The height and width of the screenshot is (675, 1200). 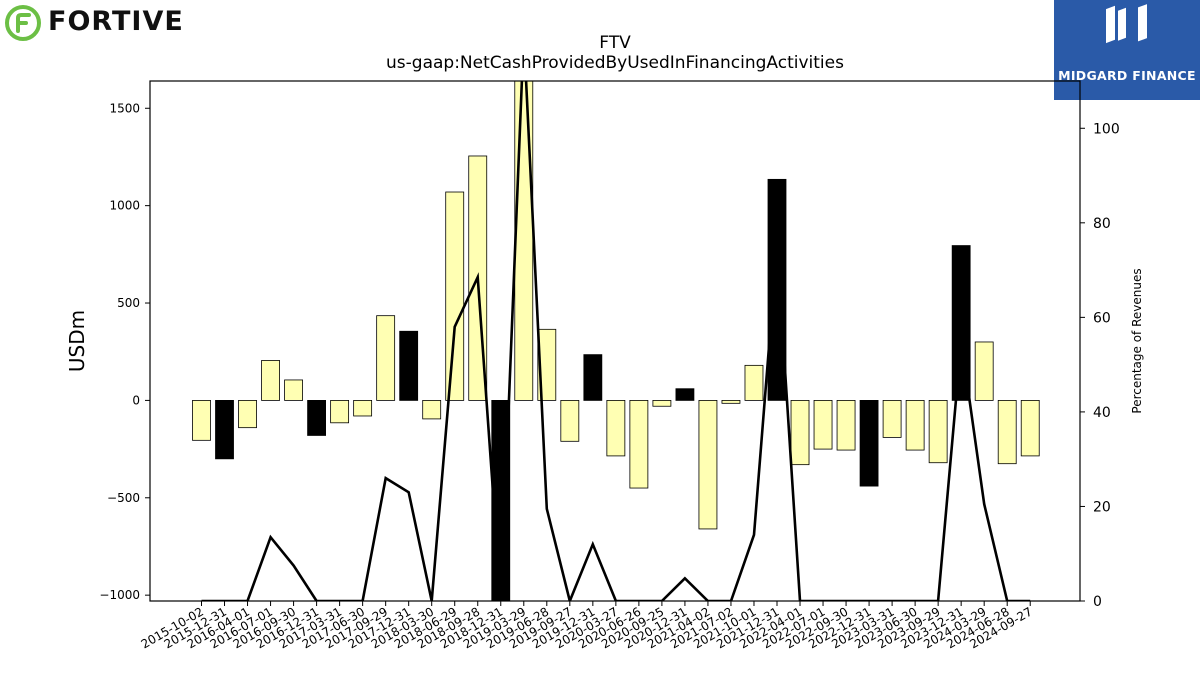 I want to click on fortive-logo: FORTIVE, so click(x=99, y=23).